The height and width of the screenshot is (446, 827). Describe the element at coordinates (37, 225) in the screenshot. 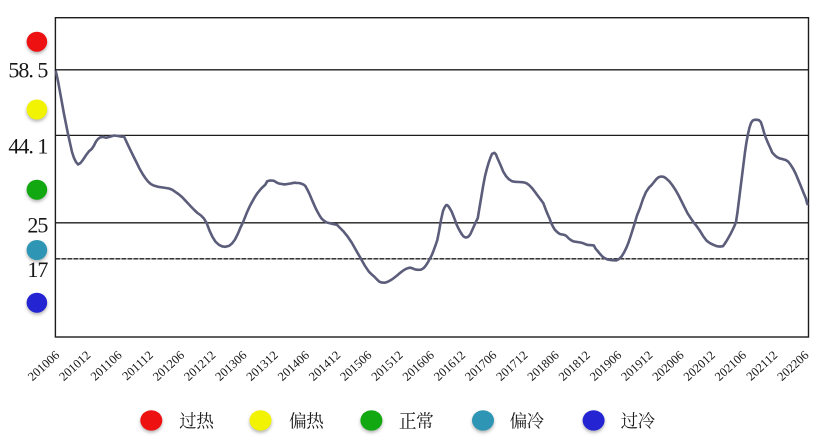

I see `svg-text: 25` at that location.